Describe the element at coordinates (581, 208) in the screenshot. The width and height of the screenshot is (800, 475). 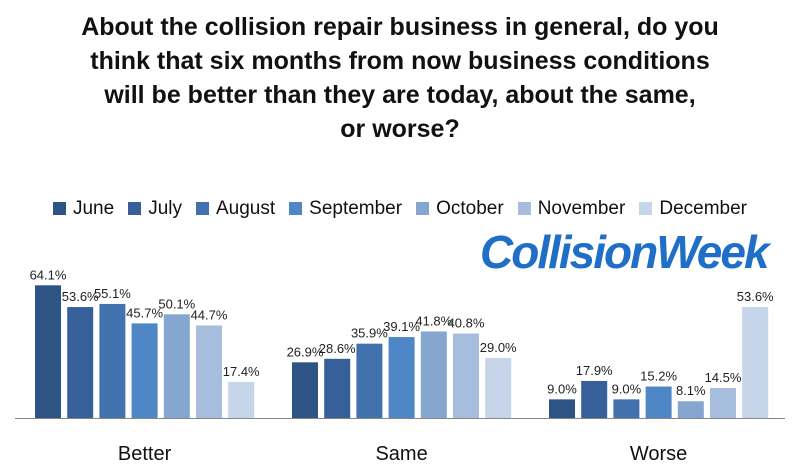
I see `legend-label: November` at that location.